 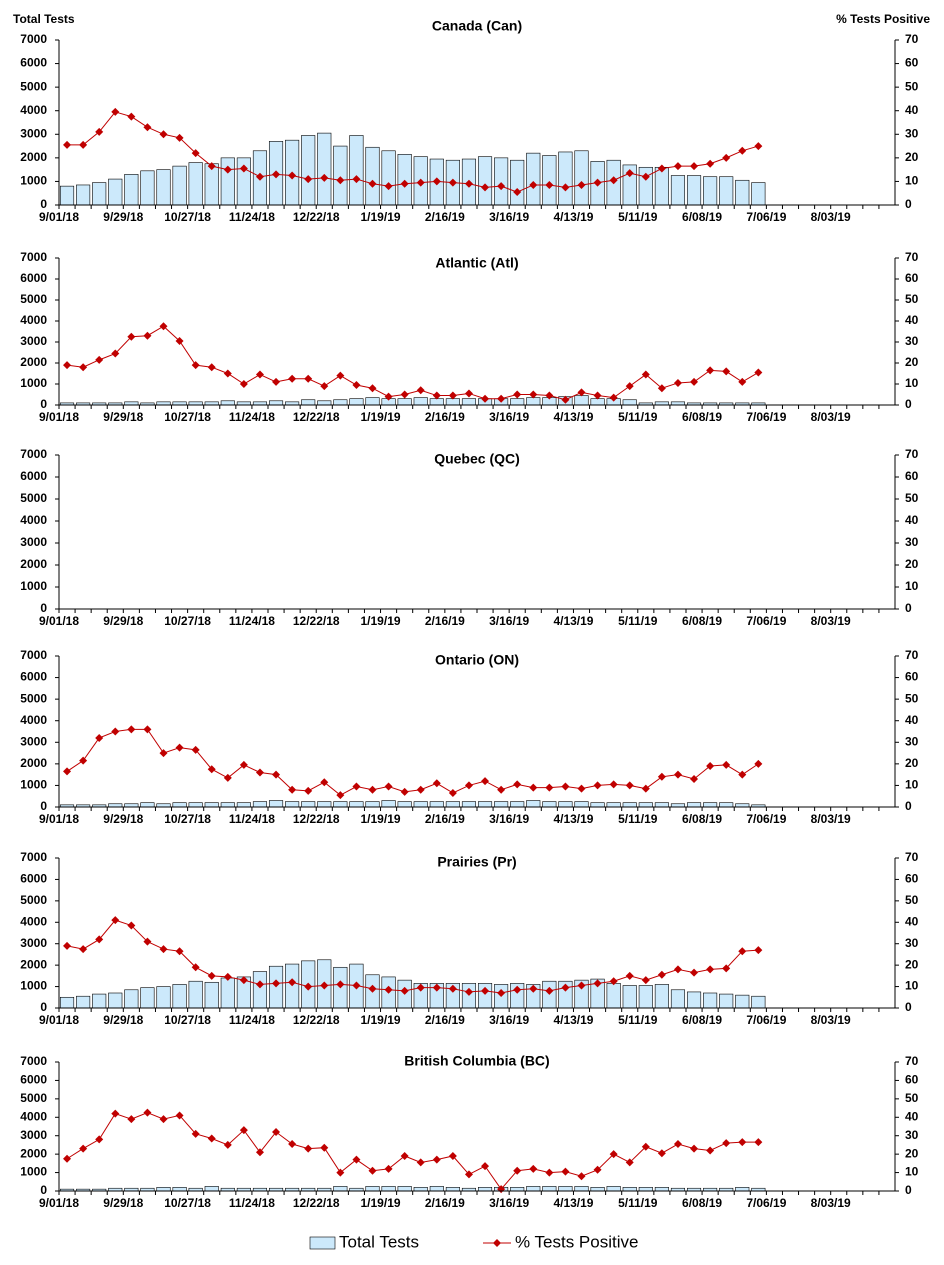 I want to click on y2-axis-title: % Tests Positive, so click(x=883, y=19).